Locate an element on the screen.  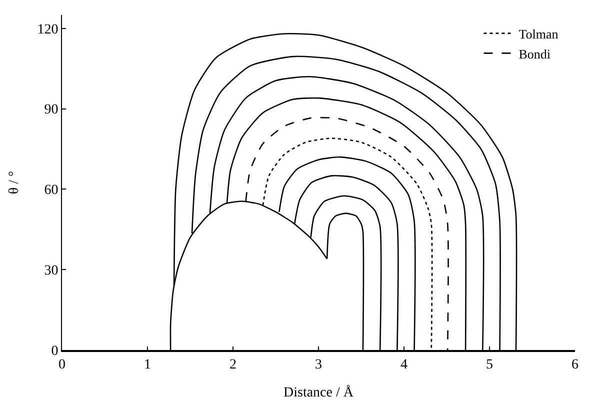
x-axis-title: Distance / Å is located at coordinates (319, 392).